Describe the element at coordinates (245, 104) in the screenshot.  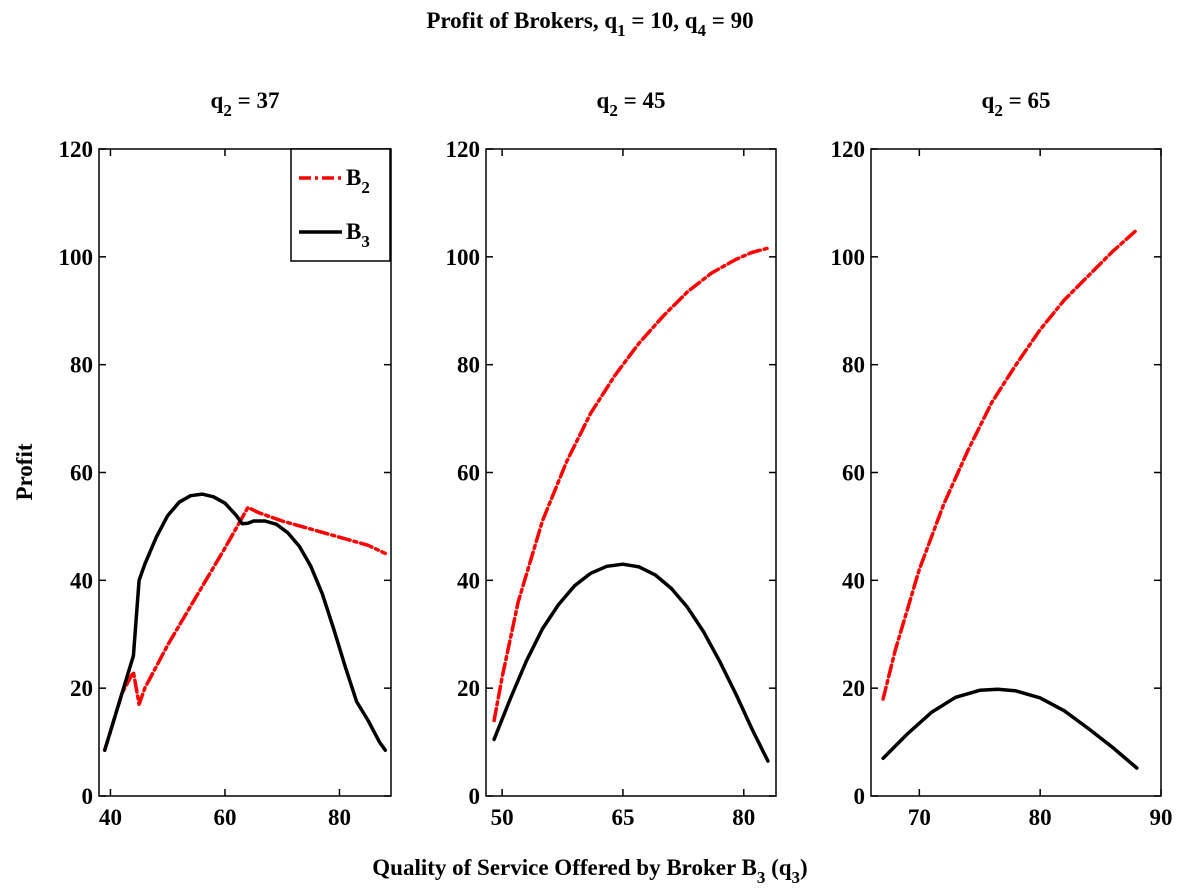
I see `panel-title: q2 = 37` at that location.